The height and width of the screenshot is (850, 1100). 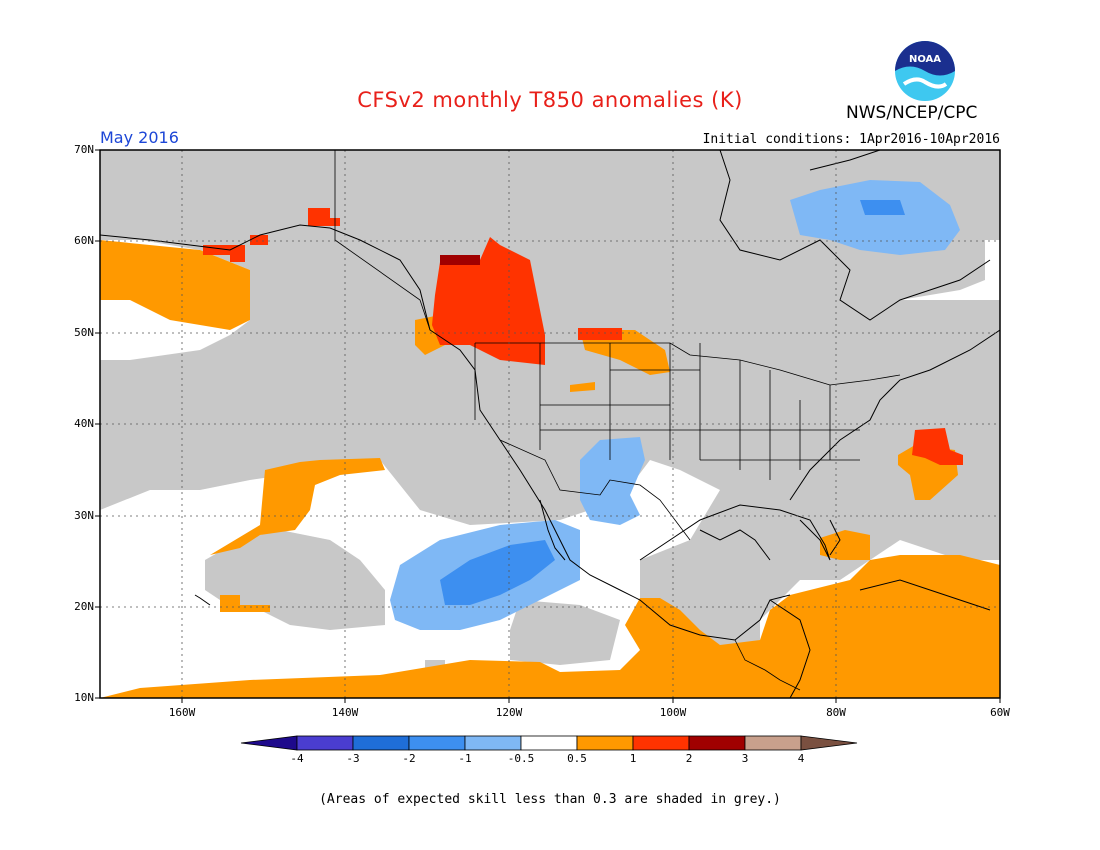 I want to click on lat-label-50n: 50N, so click(x=84, y=332).